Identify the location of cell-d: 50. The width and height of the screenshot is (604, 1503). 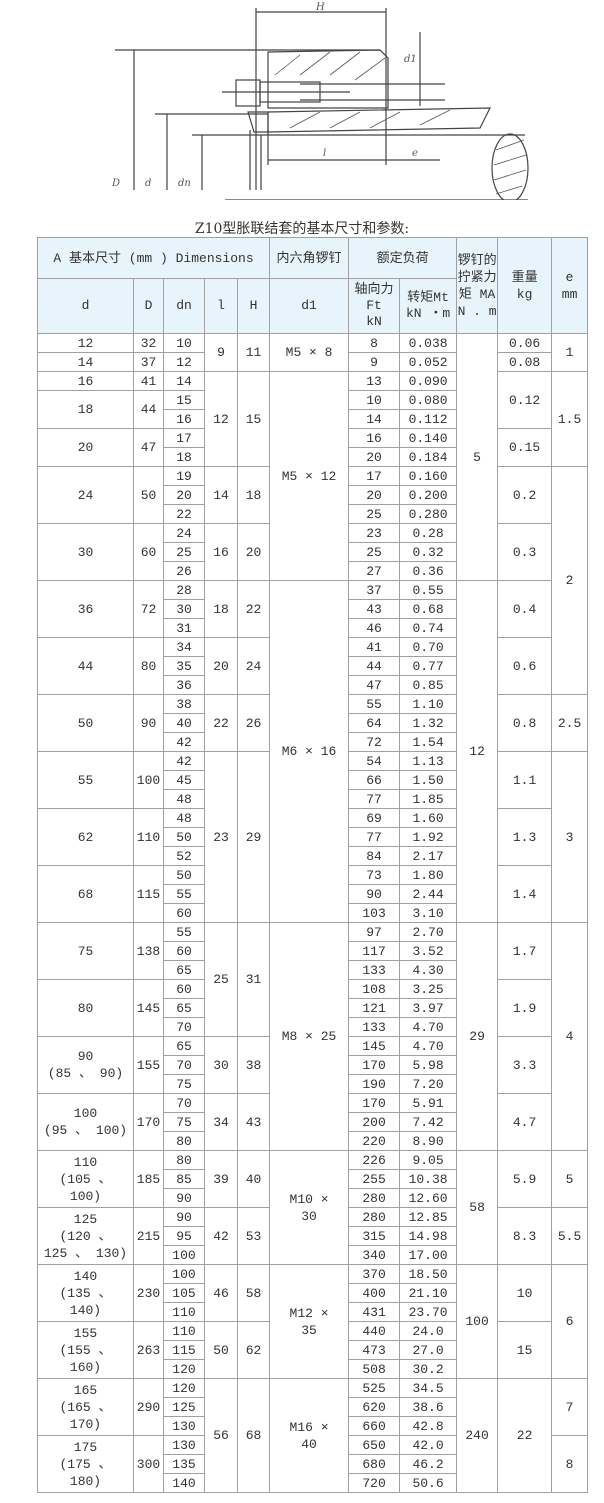
(85, 723).